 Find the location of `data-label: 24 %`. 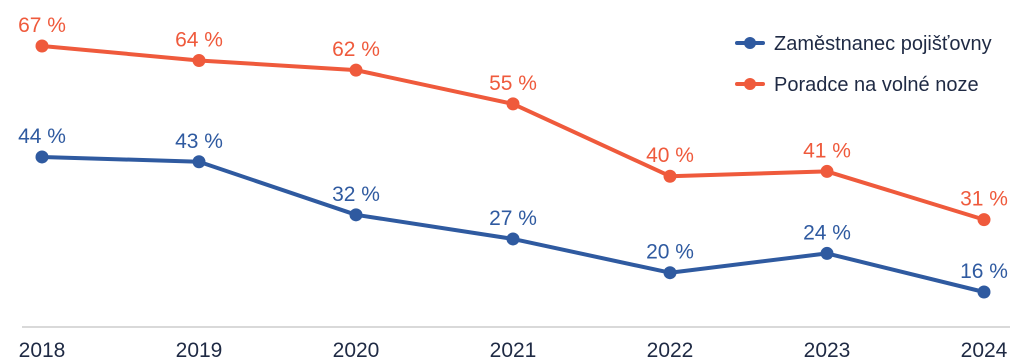

data-label: 24 % is located at coordinates (827, 232).